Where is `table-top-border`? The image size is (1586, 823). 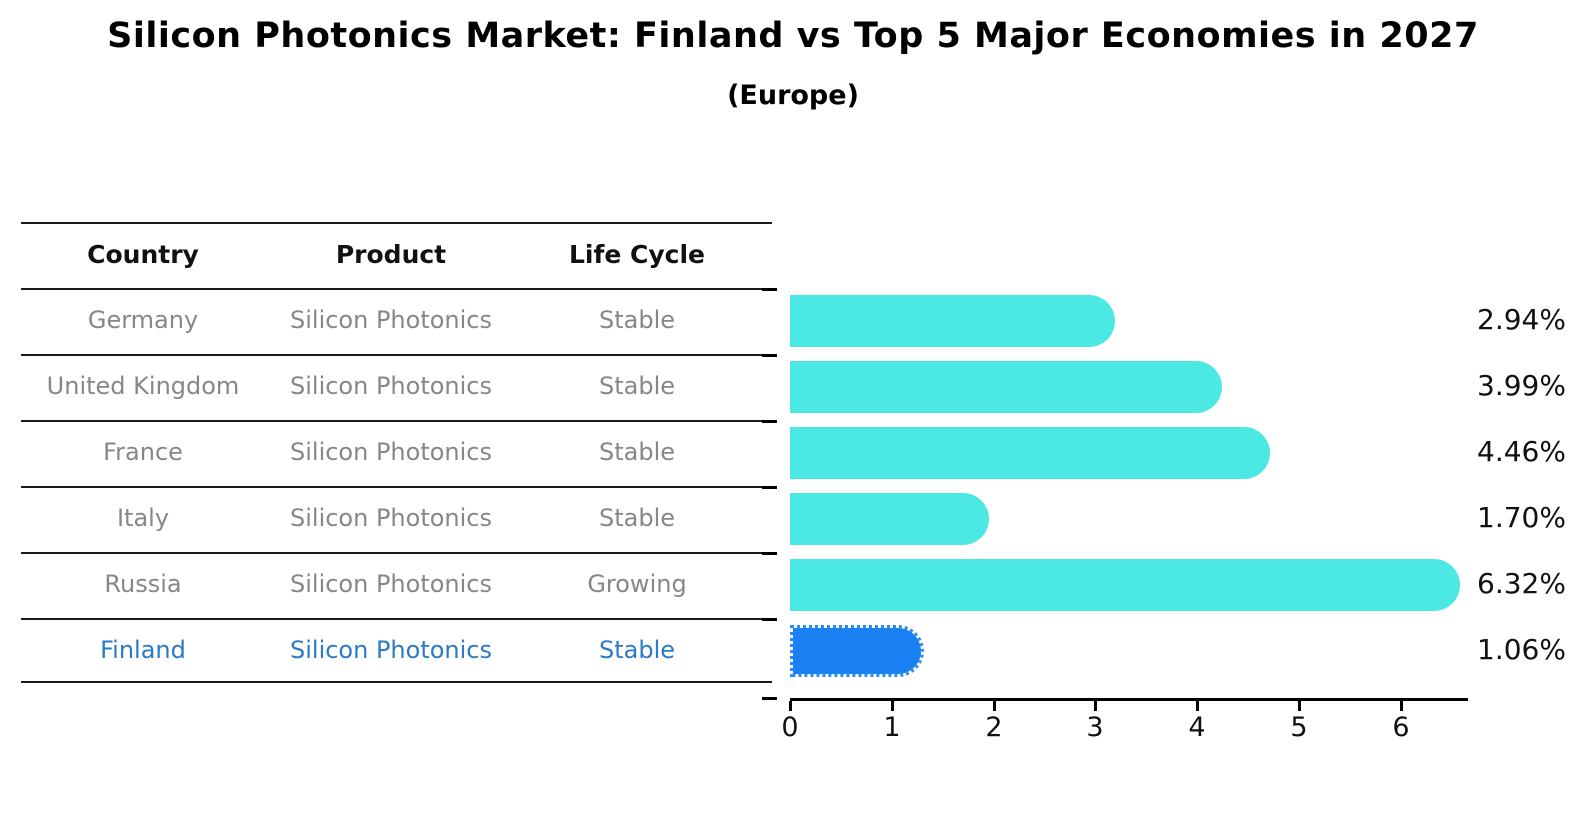 table-top-border is located at coordinates (396, 223).